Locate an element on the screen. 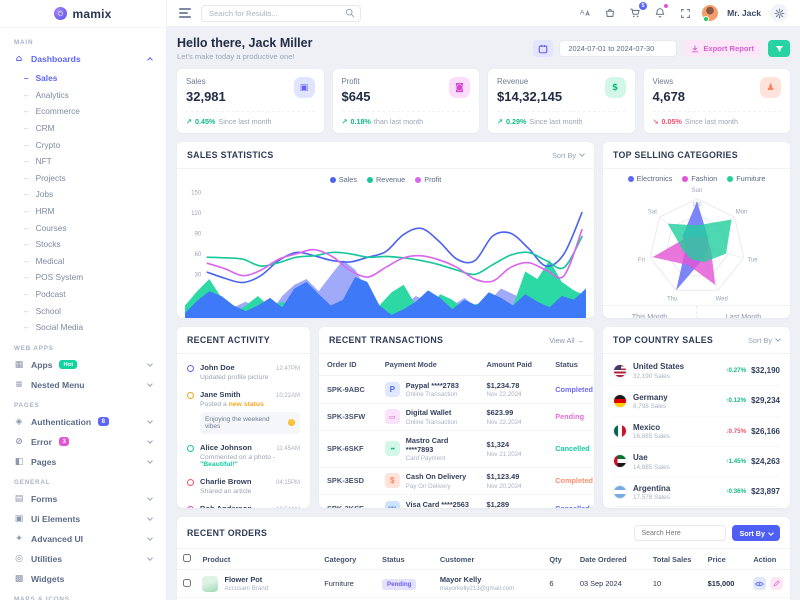 The width and height of the screenshot is (800, 600). sidebar-subitem: – POS System is located at coordinates (54, 277).